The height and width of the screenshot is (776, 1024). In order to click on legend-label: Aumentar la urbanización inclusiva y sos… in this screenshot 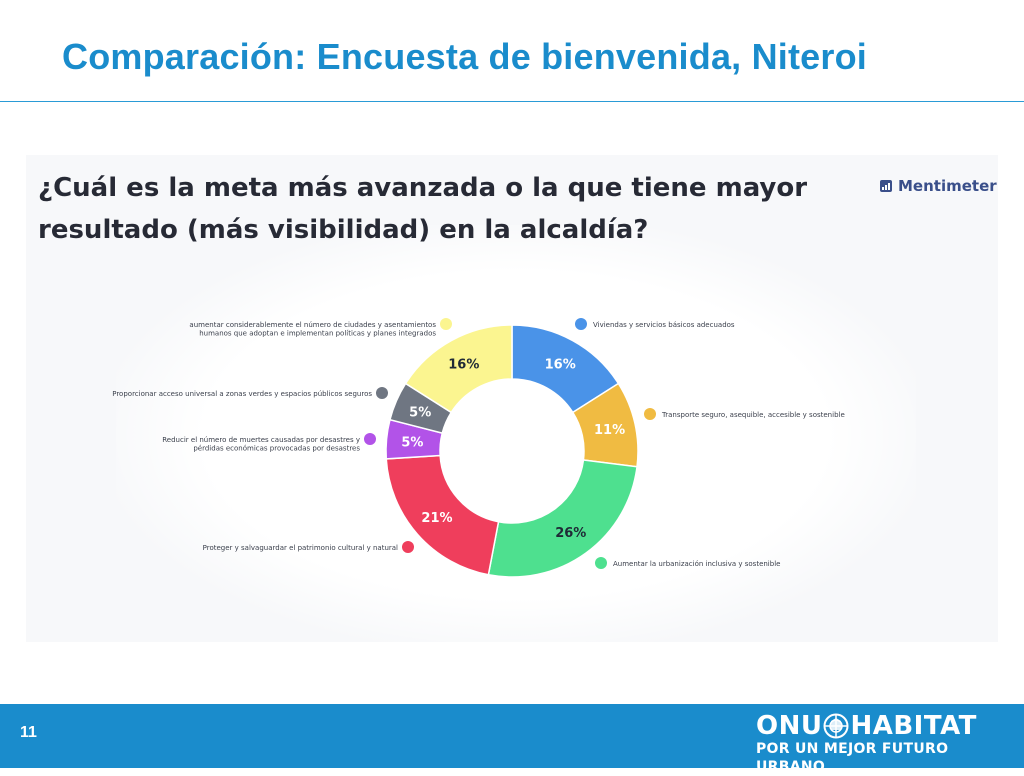, I will do `click(696, 564)`.